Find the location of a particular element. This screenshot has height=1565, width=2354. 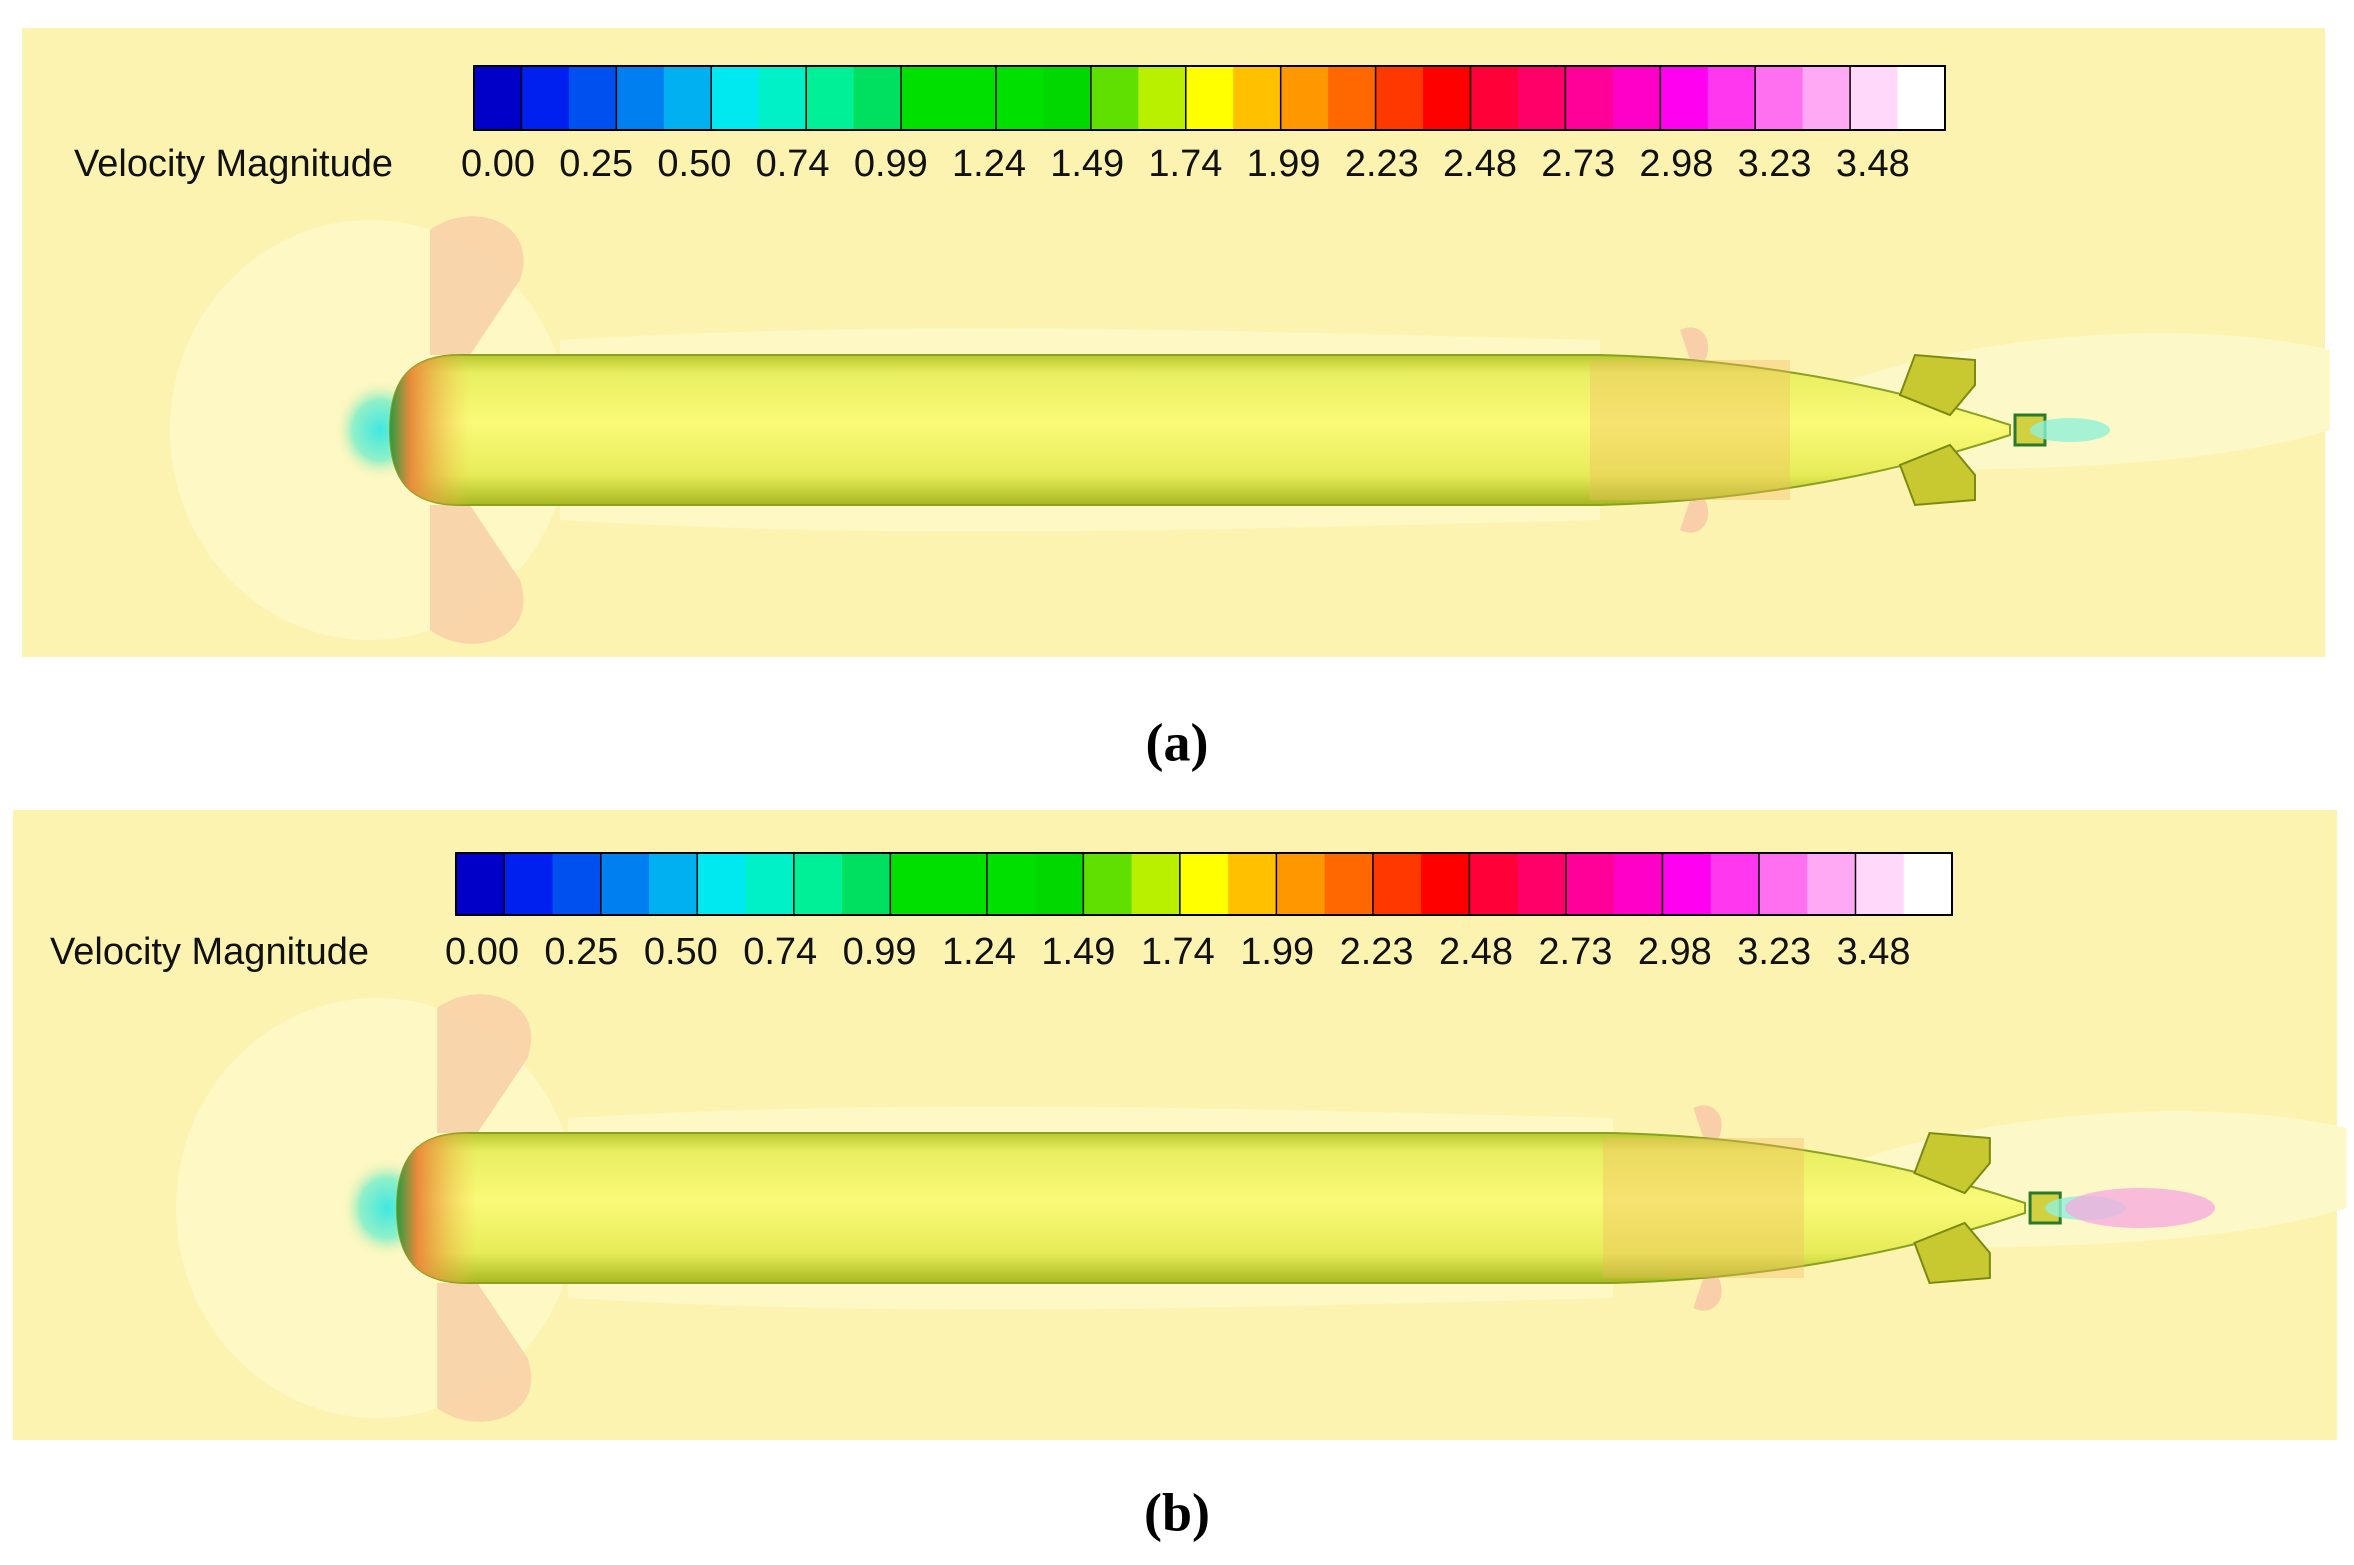

caption: (b) is located at coordinates (1177, 1512).